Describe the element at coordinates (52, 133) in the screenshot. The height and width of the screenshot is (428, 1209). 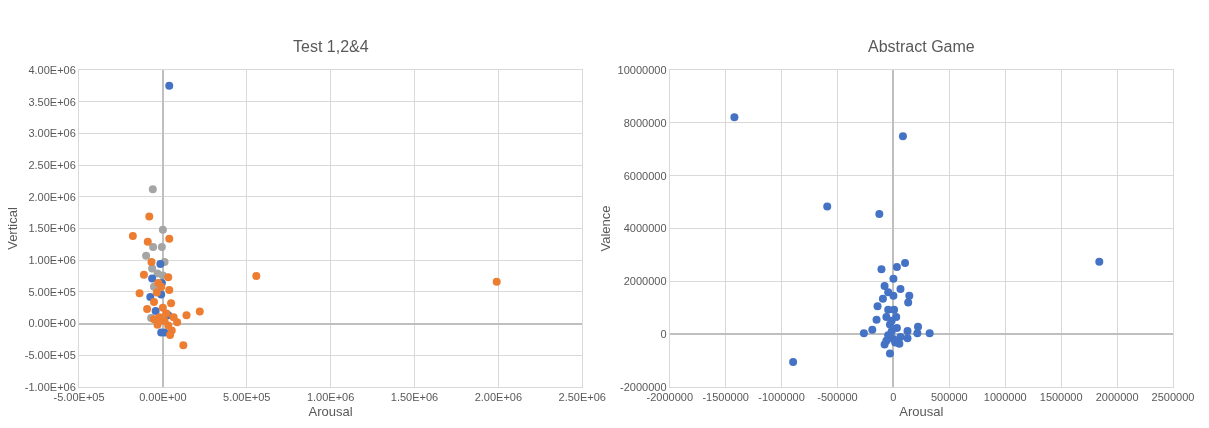
I see `y-tick-label: 3.00E+06` at that location.